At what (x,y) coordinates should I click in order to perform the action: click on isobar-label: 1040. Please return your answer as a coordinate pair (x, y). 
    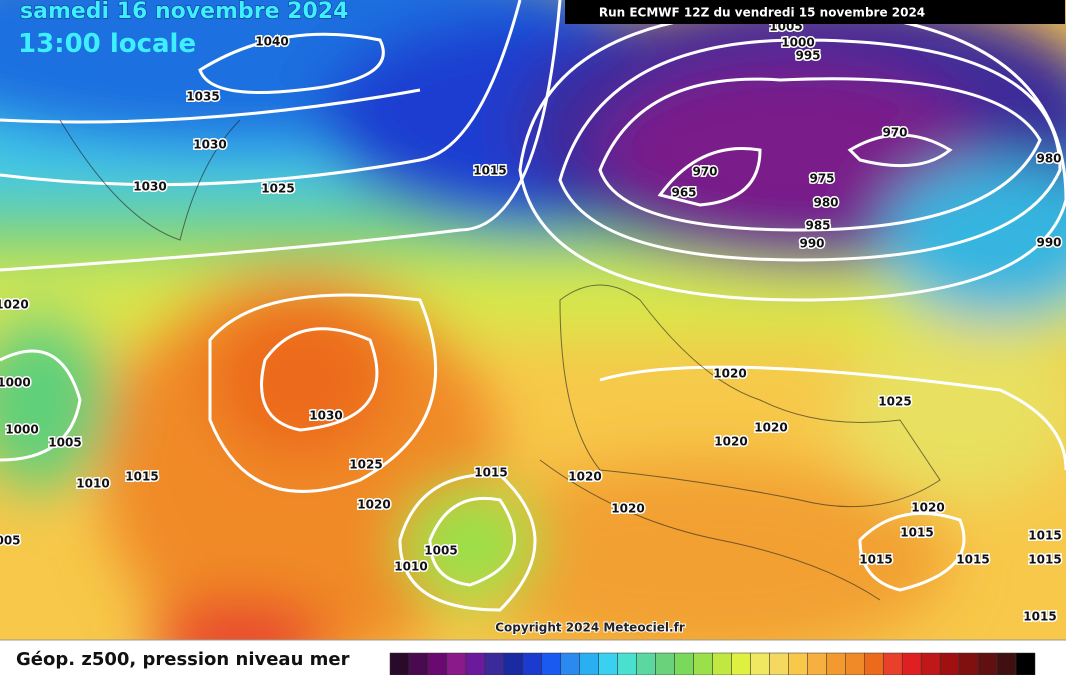
    Looking at the image, I should click on (271, 42).